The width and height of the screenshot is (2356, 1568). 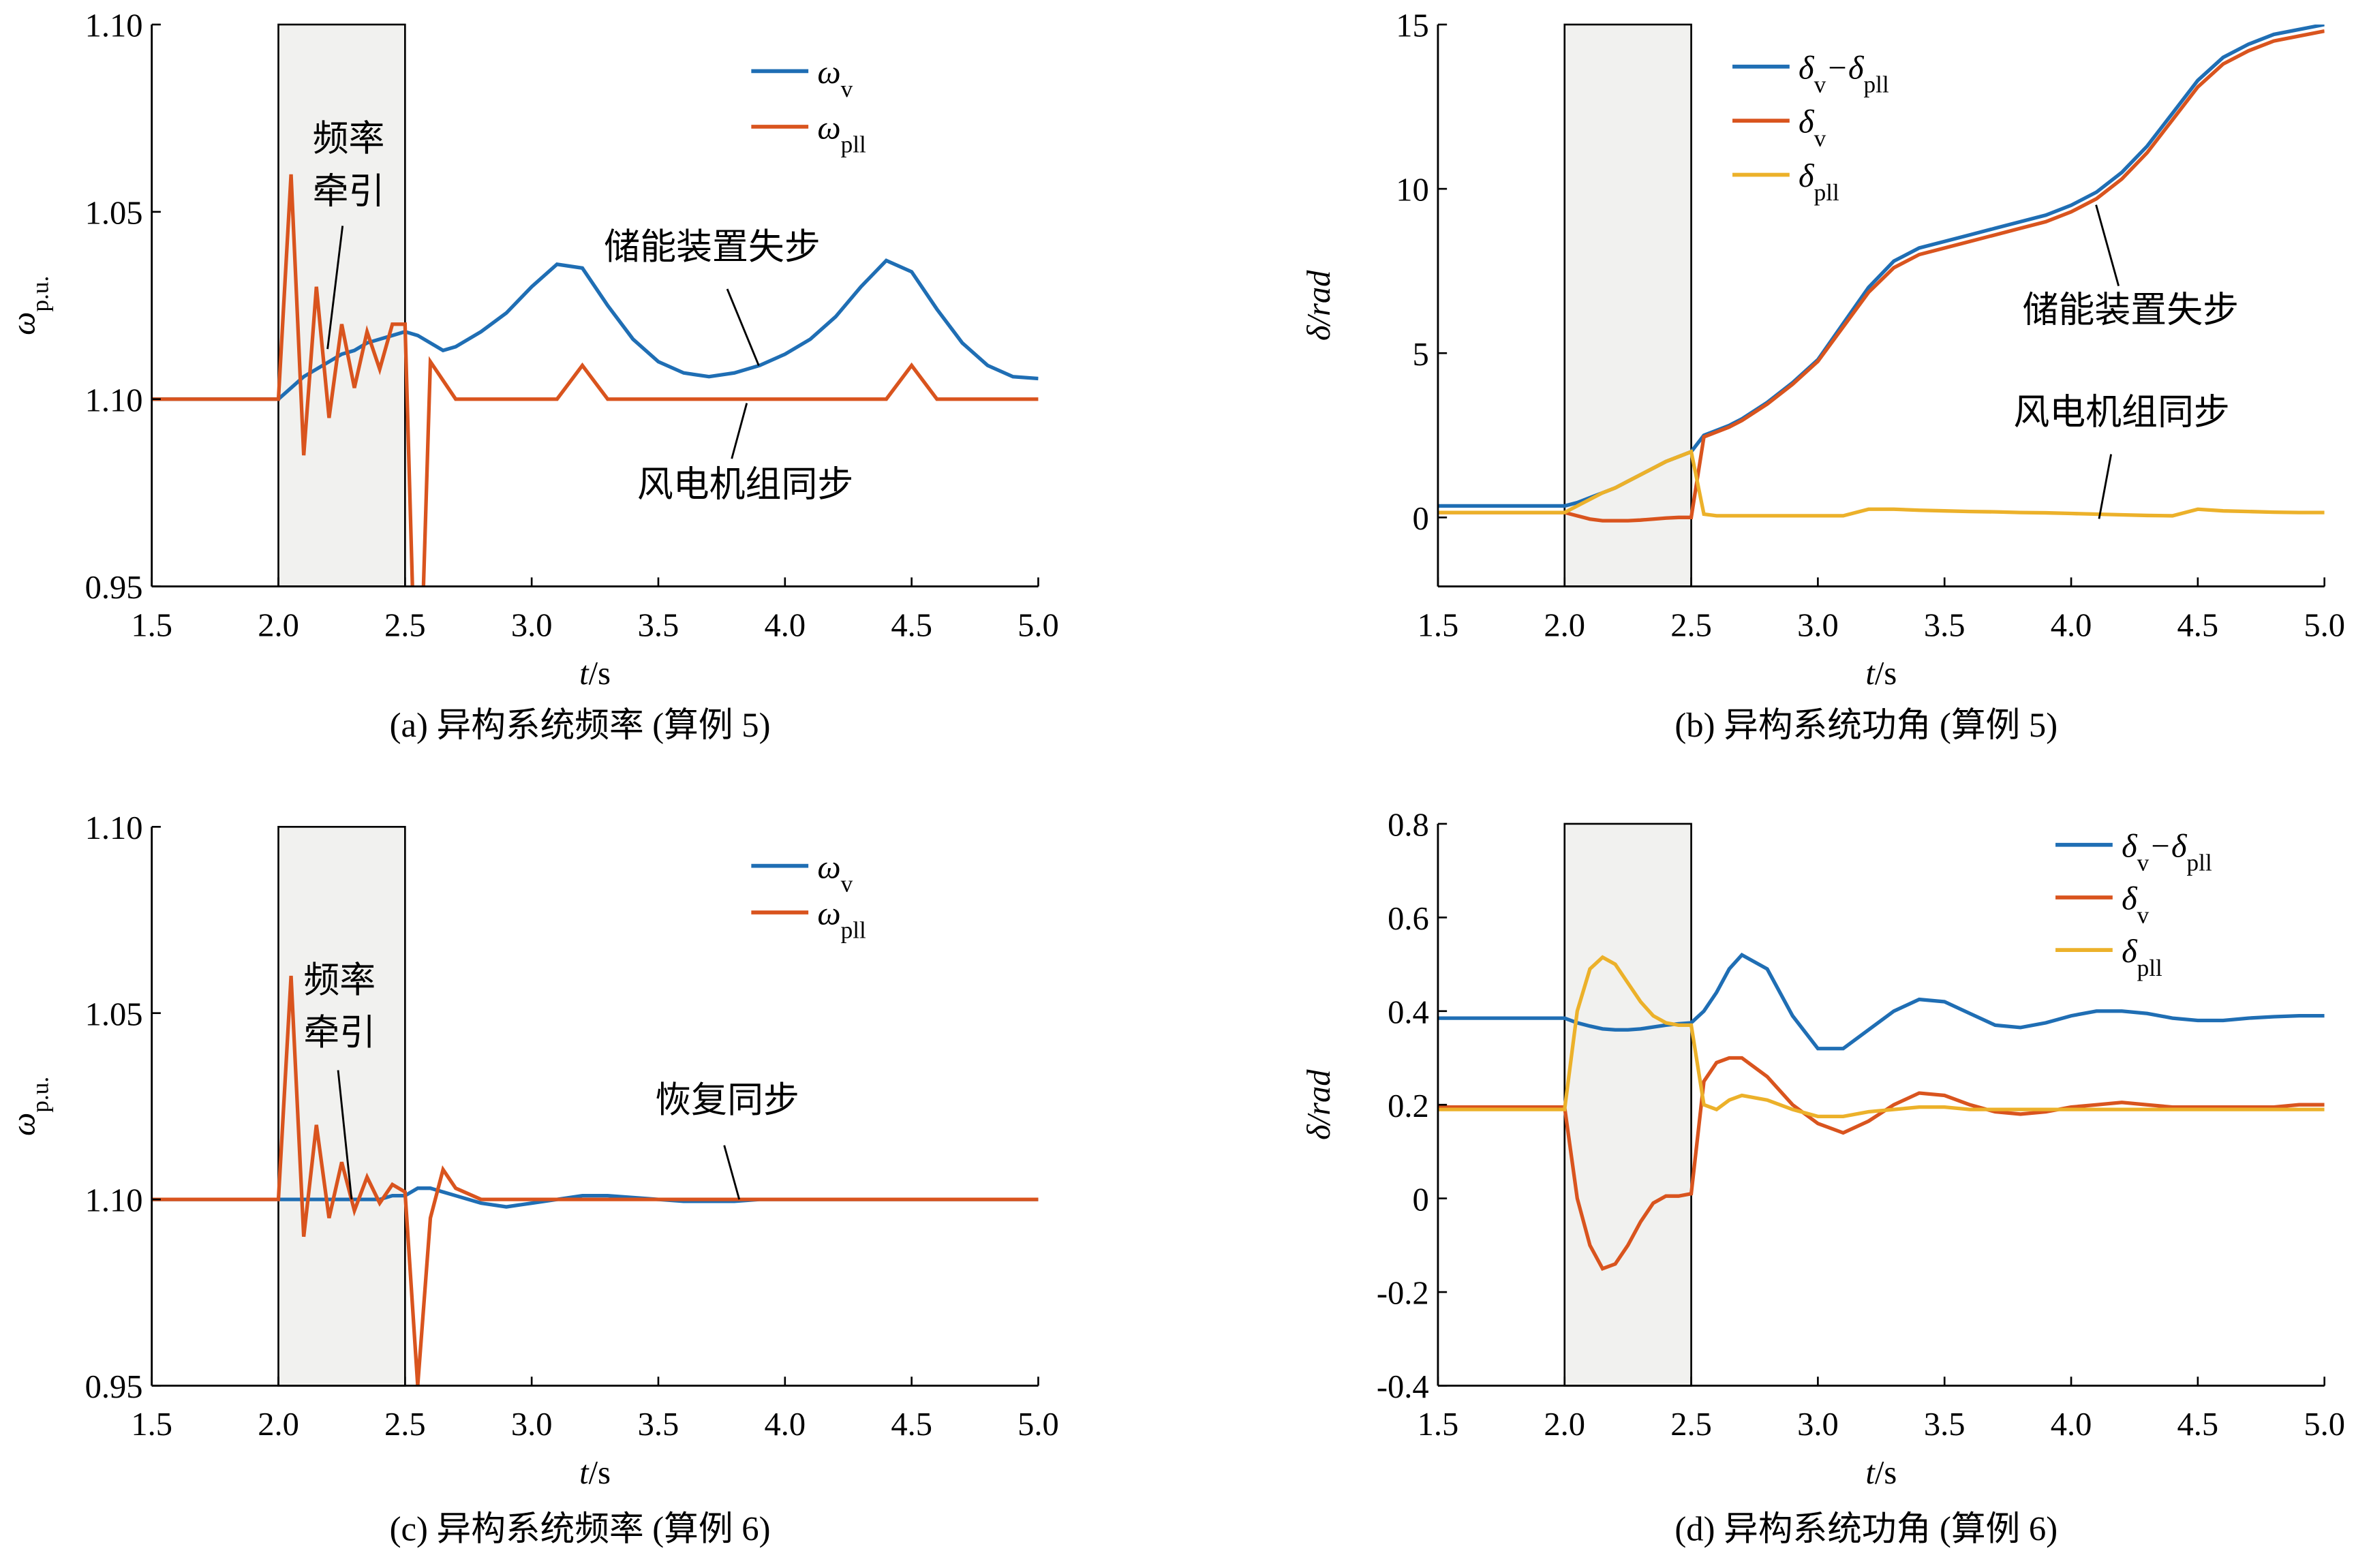 I want to click on annotation: 牵引, so click(x=349, y=191).